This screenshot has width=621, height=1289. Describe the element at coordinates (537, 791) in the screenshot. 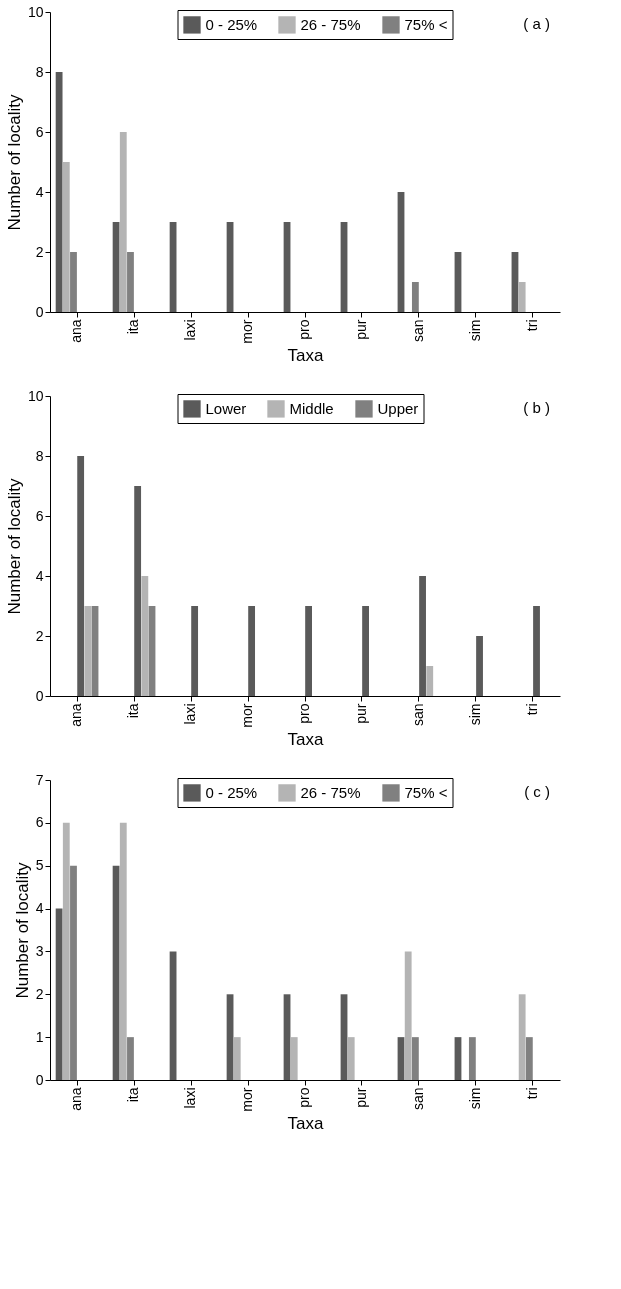

I see `annotation: ( c )` at that location.